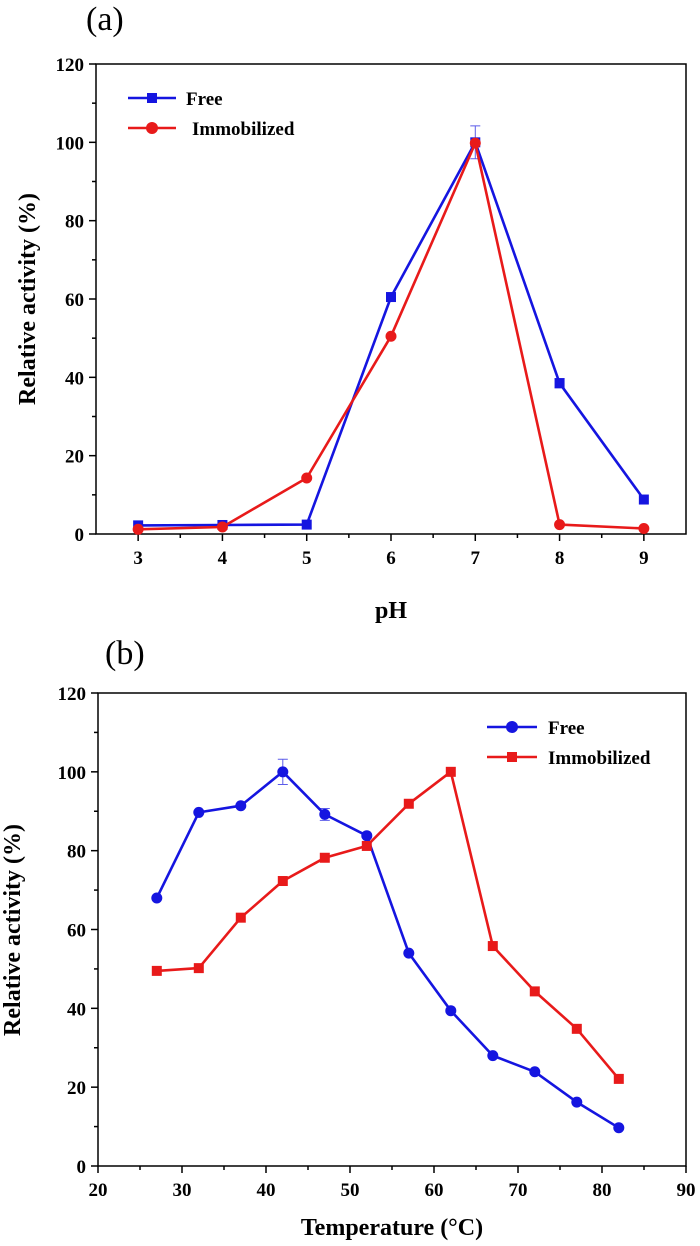  I want to click on panel-a-y-tick-label: 100, so click(70, 143).